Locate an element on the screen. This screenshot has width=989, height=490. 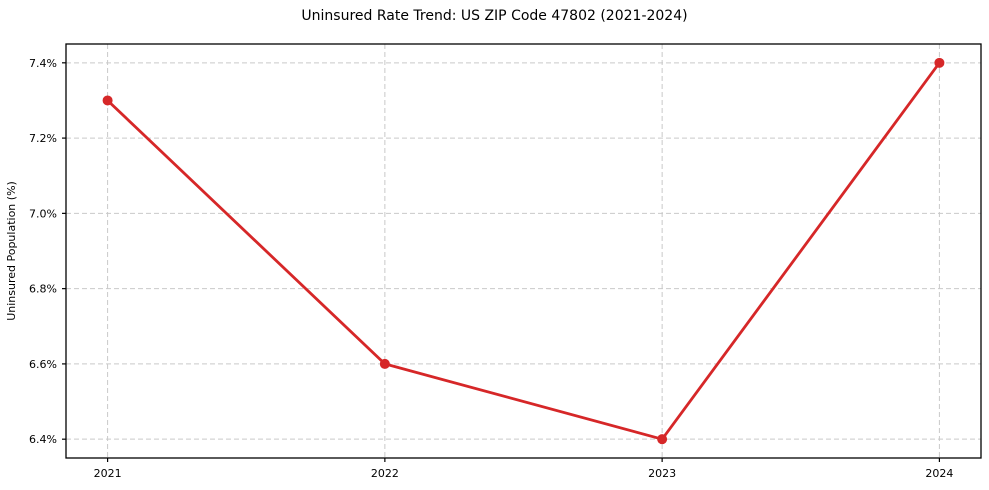
y-tick-label: 7.2% is located at coordinates (43, 138).